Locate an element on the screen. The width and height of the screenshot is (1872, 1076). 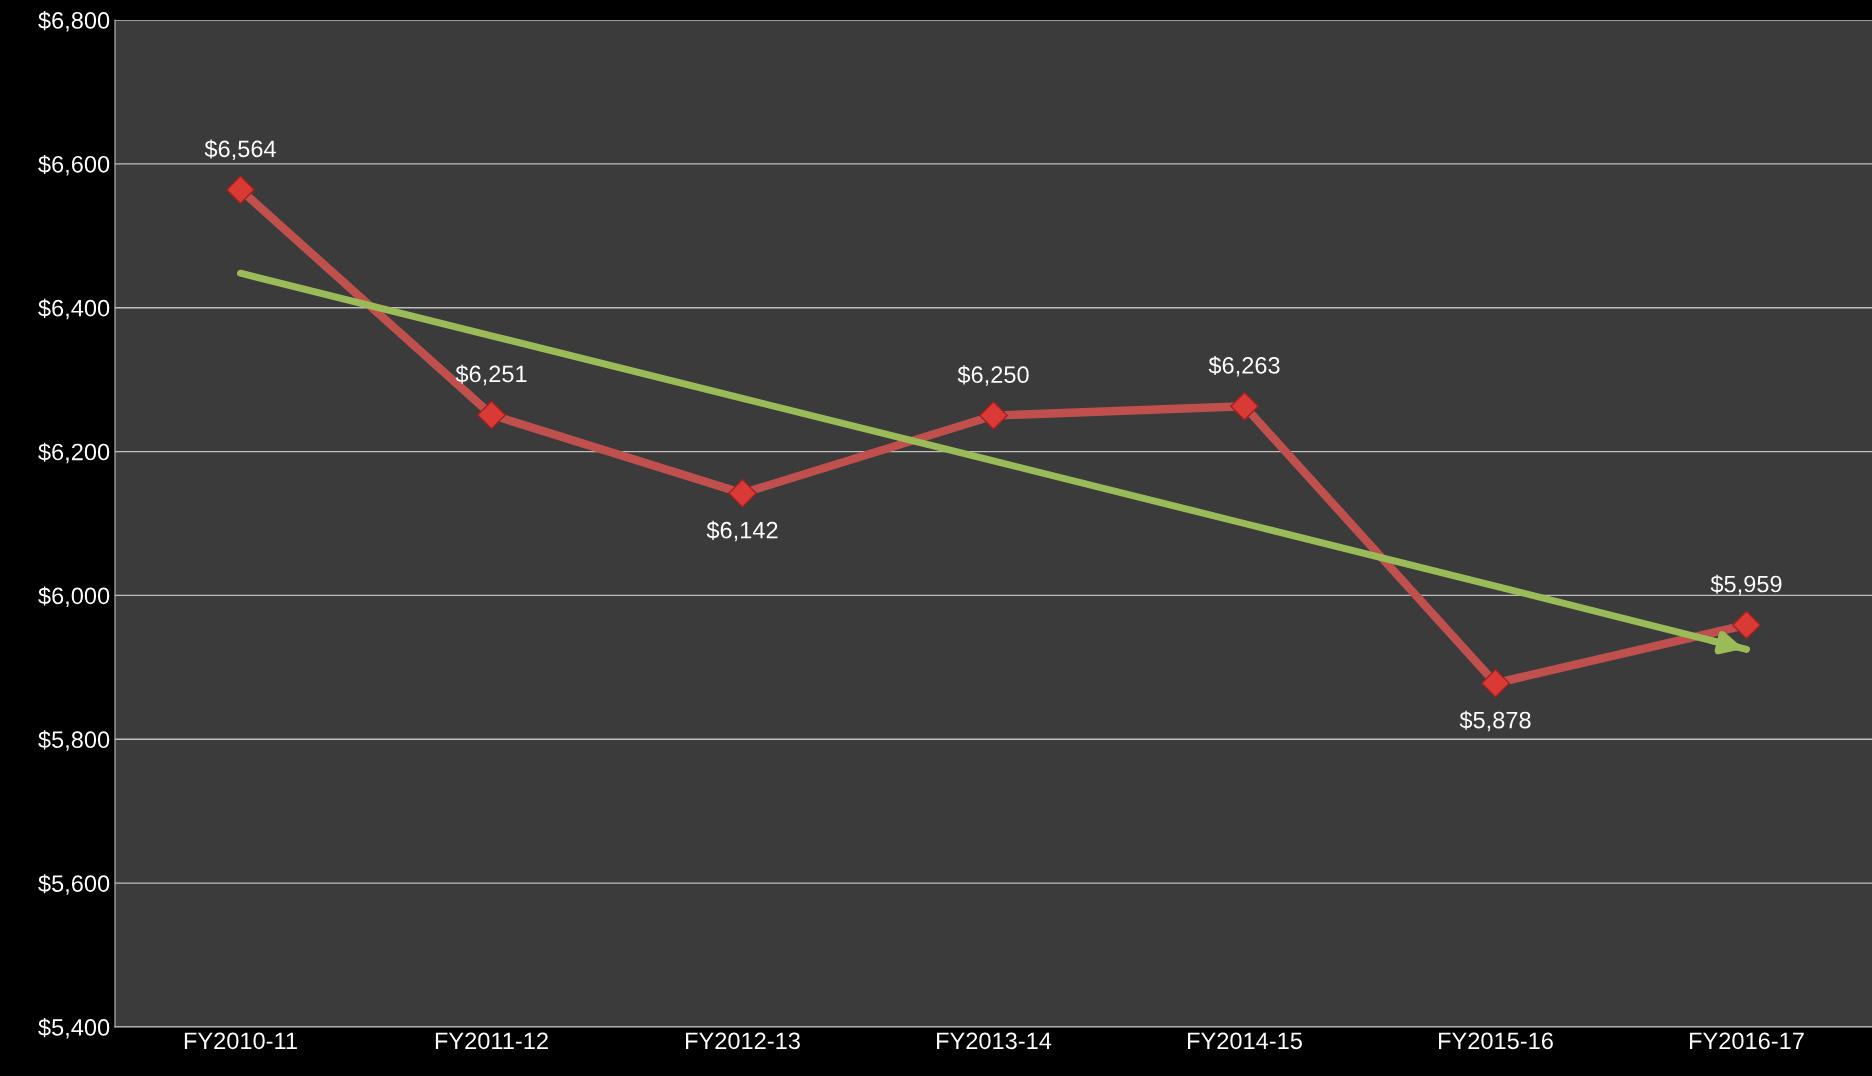
y-tick-label: $6,600 is located at coordinates (74, 165).